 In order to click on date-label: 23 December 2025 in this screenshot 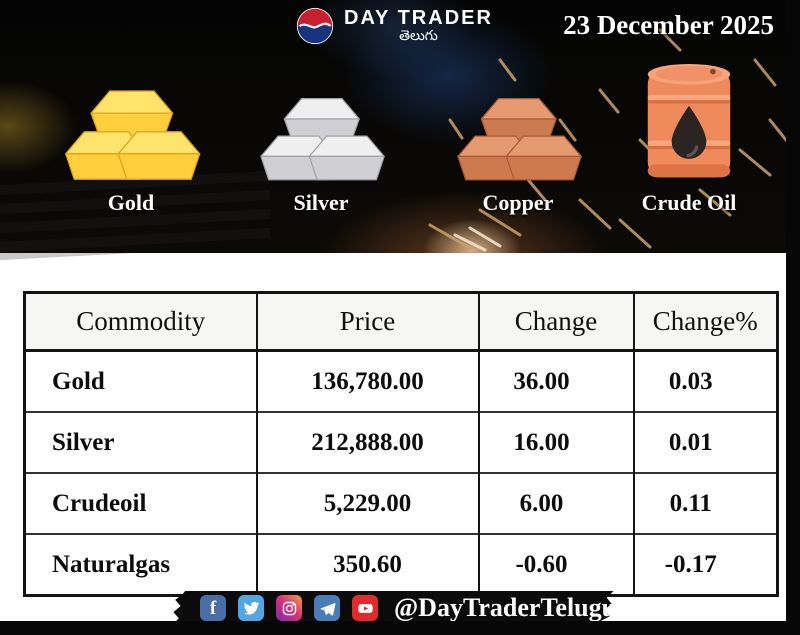, I will do `click(668, 25)`.